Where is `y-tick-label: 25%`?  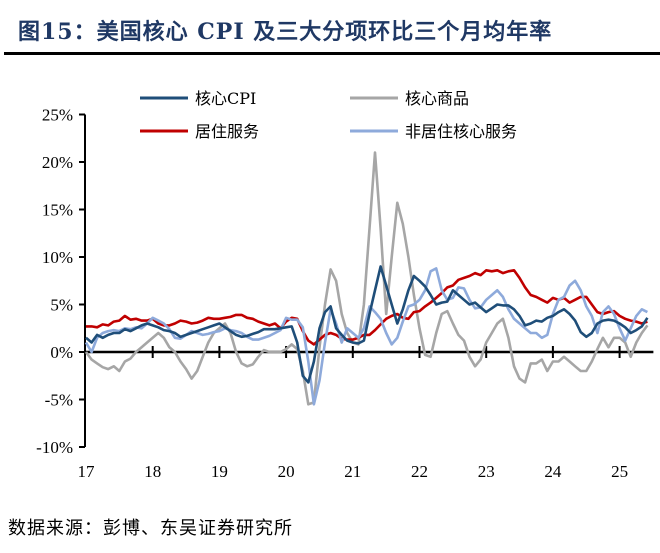
y-tick-label: 25% is located at coordinates (57, 115).